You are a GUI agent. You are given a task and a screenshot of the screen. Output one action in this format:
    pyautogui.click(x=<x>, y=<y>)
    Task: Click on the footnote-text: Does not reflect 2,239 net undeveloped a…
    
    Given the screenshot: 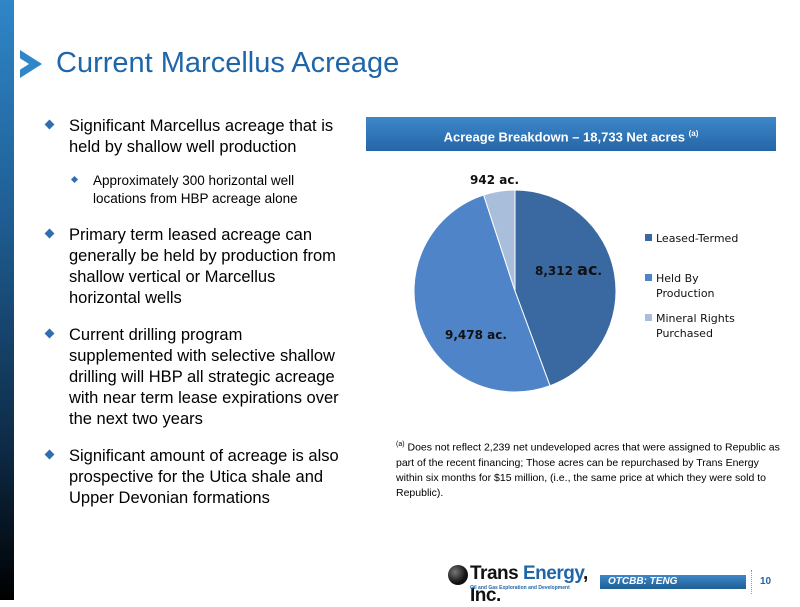 What is the action you would take?
    pyautogui.click(x=588, y=470)
    